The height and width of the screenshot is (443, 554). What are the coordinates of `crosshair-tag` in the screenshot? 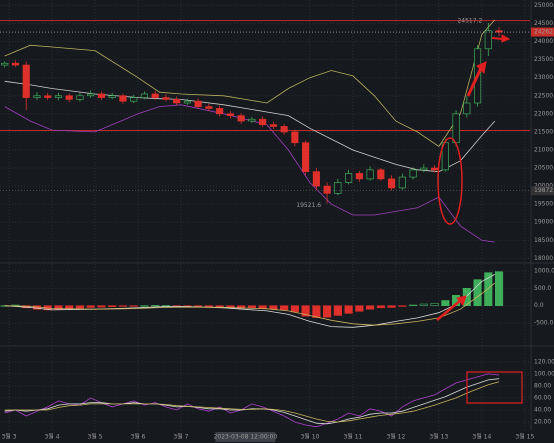 It's located at (245, 437).